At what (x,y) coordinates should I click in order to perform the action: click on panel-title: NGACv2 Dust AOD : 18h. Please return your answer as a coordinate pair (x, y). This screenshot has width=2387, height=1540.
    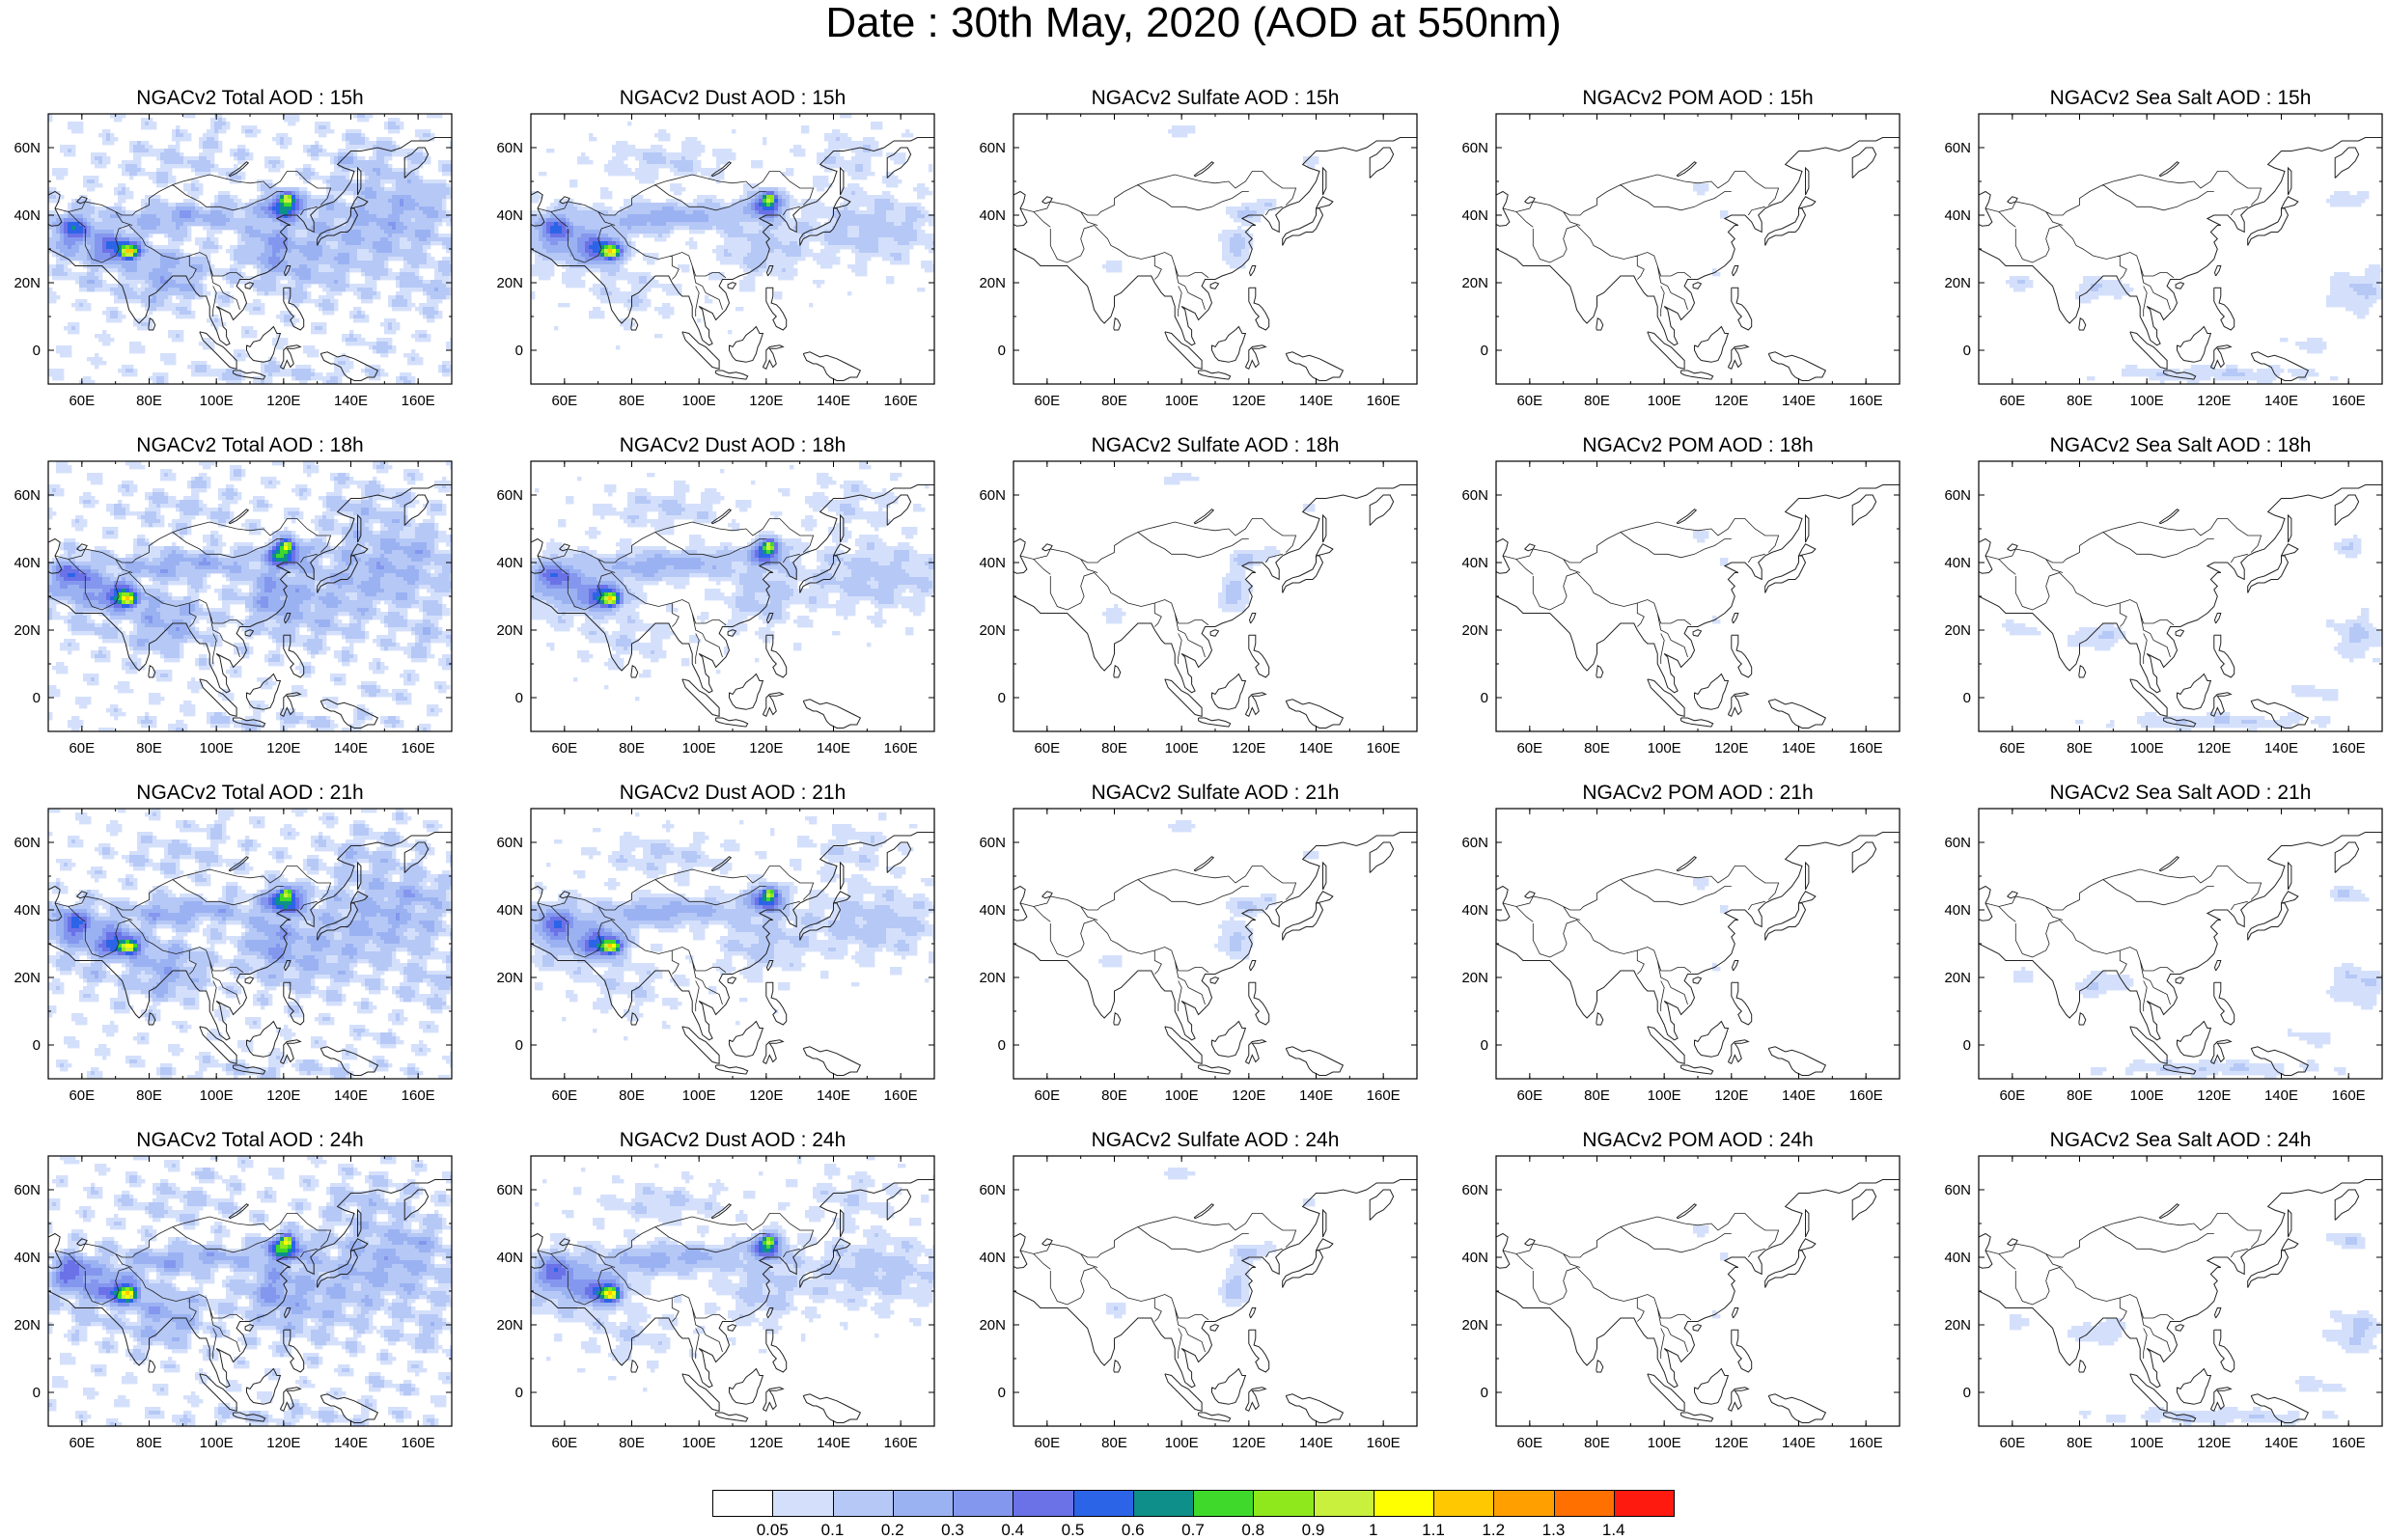
    Looking at the image, I should click on (732, 445).